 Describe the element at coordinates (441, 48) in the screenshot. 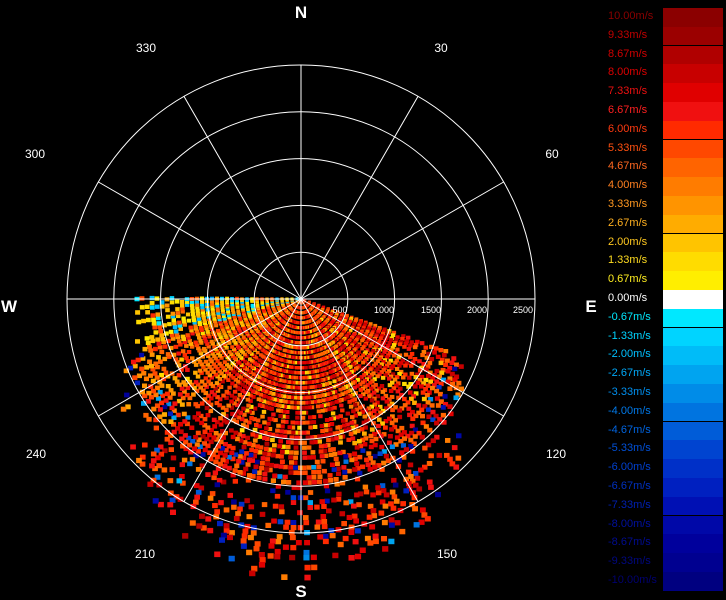

I see `degree-label-30: 30` at that location.